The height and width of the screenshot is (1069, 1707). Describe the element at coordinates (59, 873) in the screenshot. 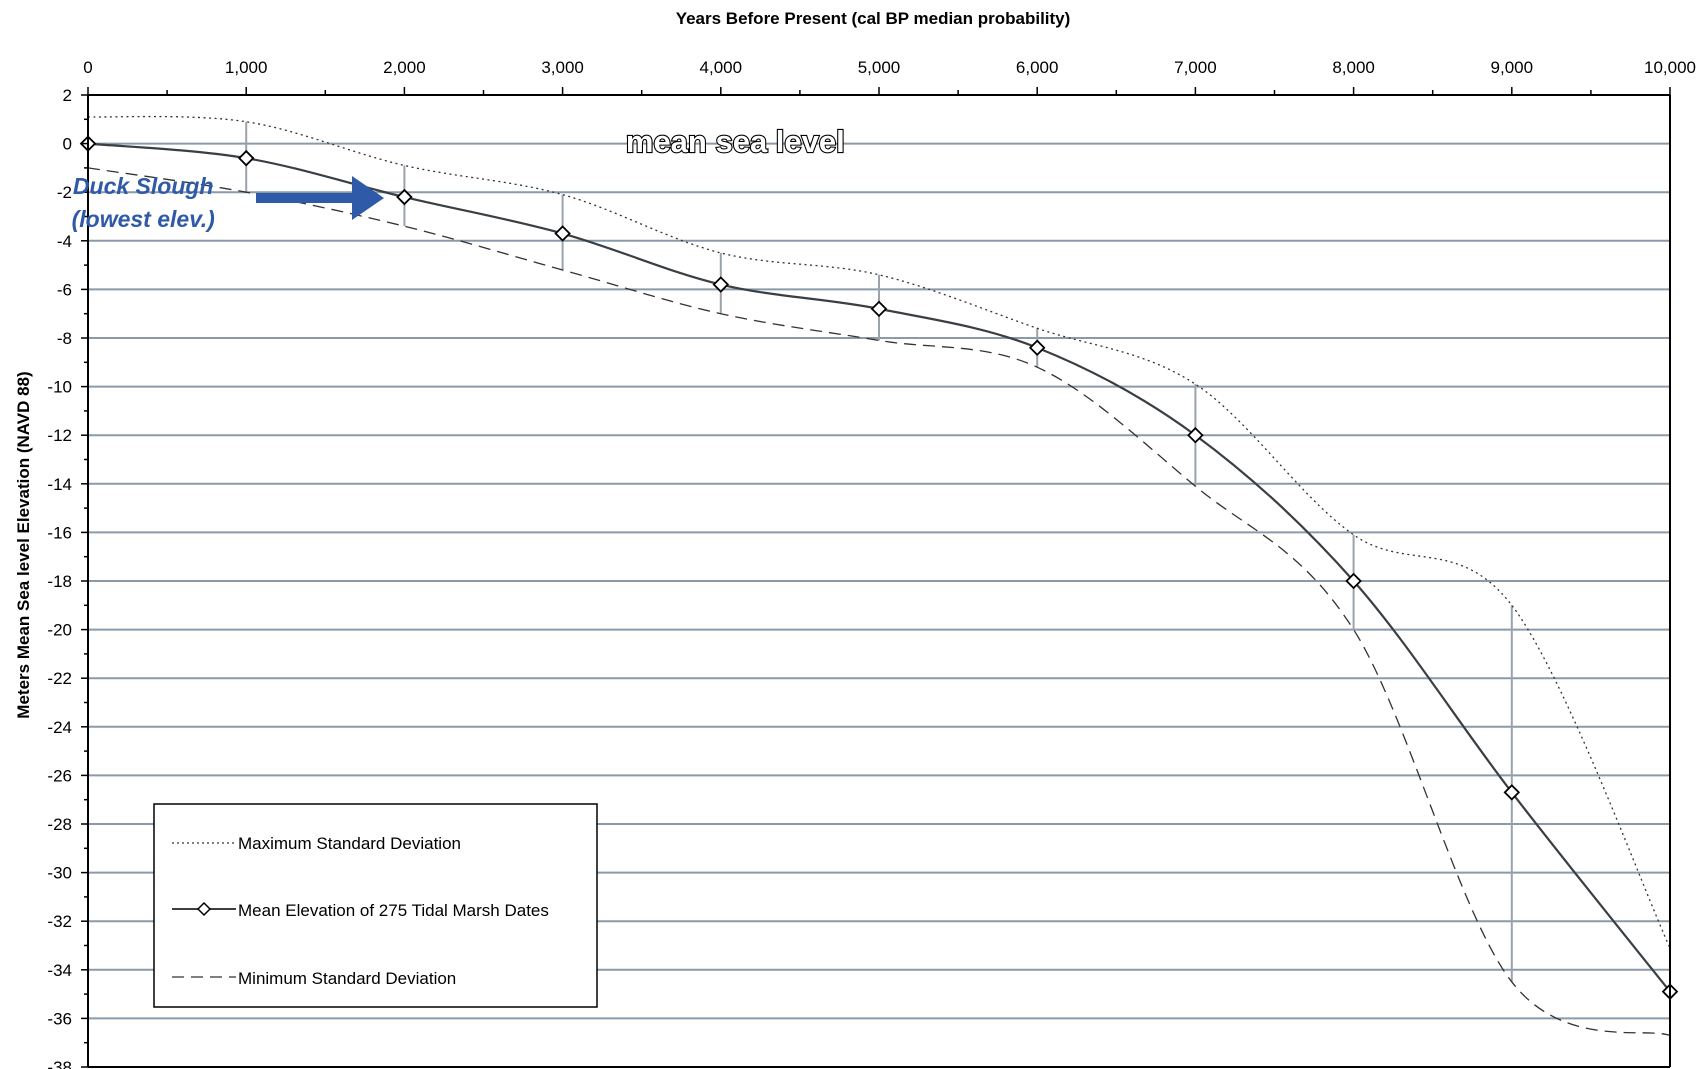

I see `y-tick-label: -30` at that location.